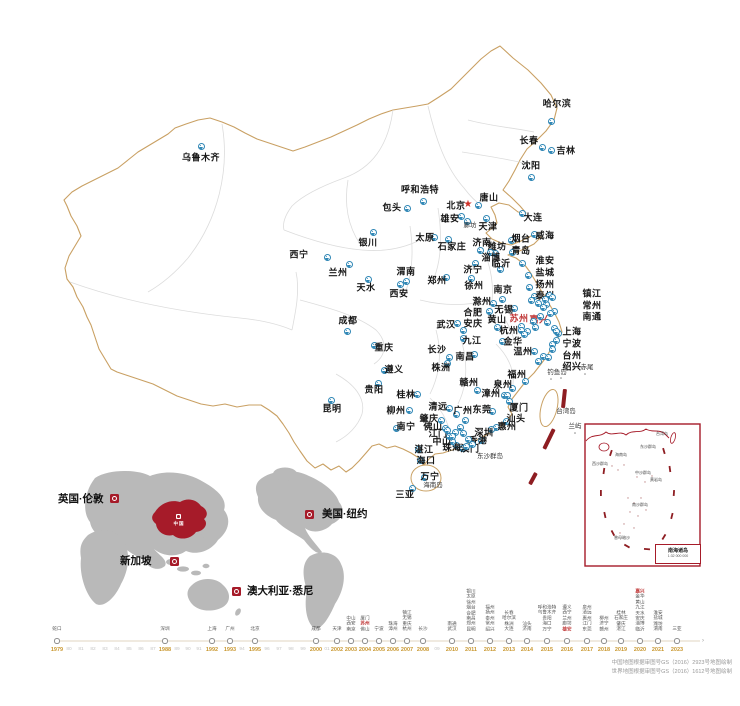 The height and width of the screenshot is (706, 740). Describe the element at coordinates (490, 607) in the screenshot. I see `timeline-city: 福州` at that location.